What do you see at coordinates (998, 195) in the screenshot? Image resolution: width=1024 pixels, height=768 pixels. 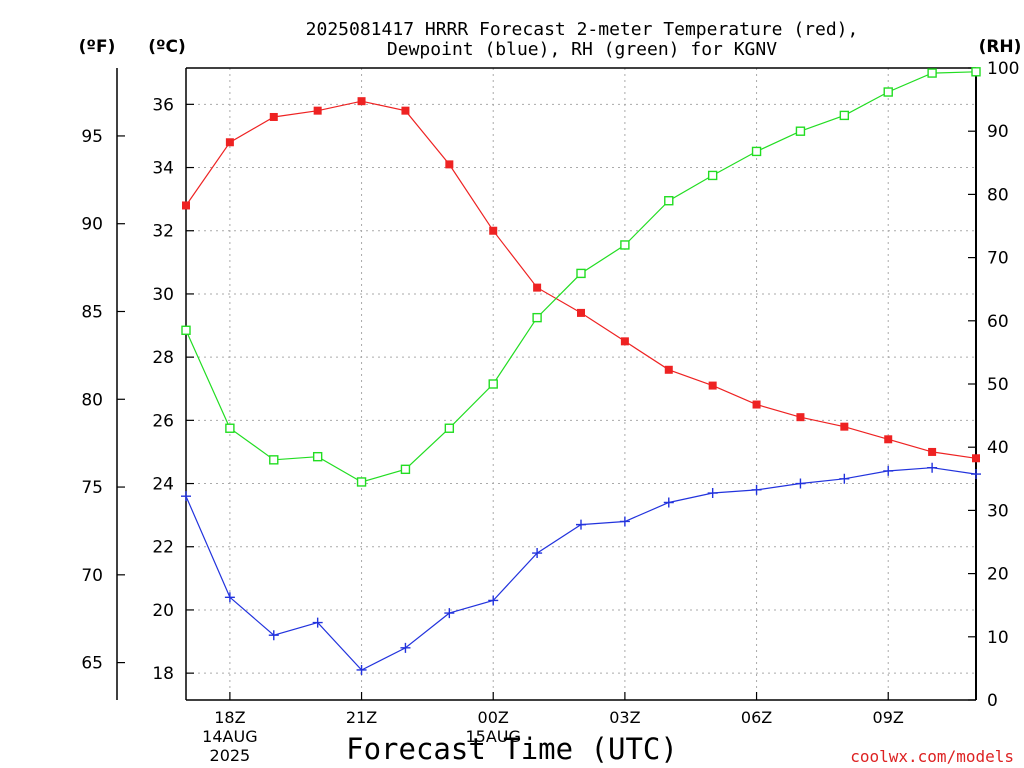 I see `rh-tick-label: 80` at bounding box center [998, 195].